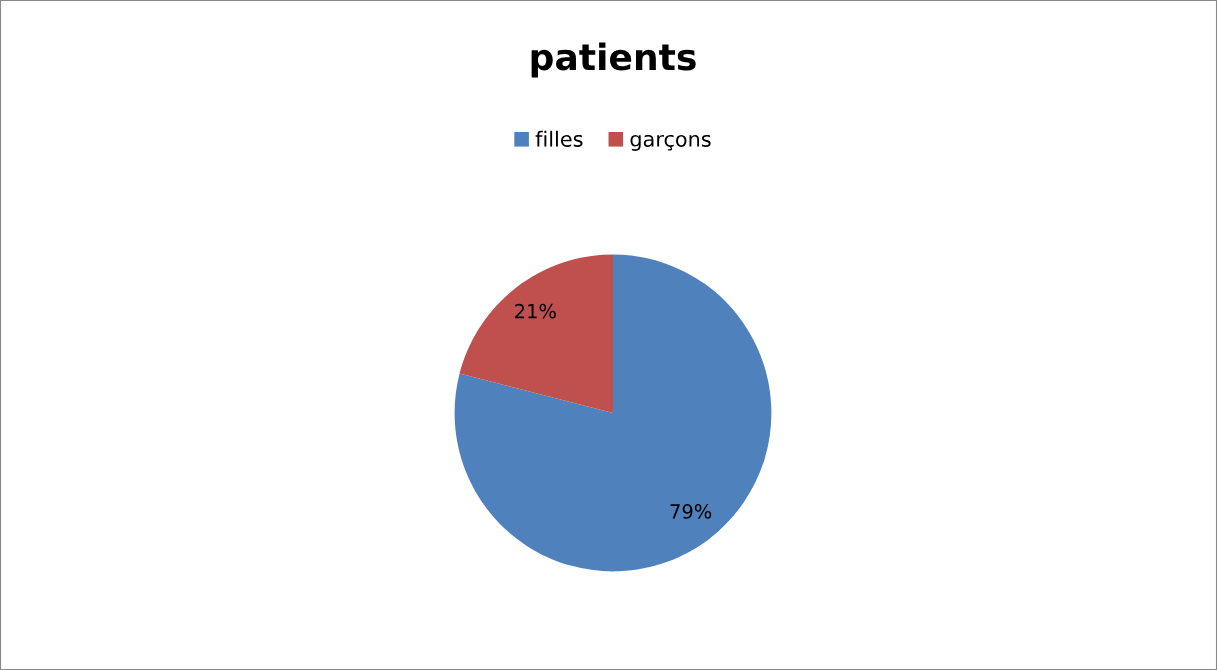 This screenshot has height=670, width=1217. What do you see at coordinates (535, 311) in the screenshot?
I see `data-label: 21%` at bounding box center [535, 311].